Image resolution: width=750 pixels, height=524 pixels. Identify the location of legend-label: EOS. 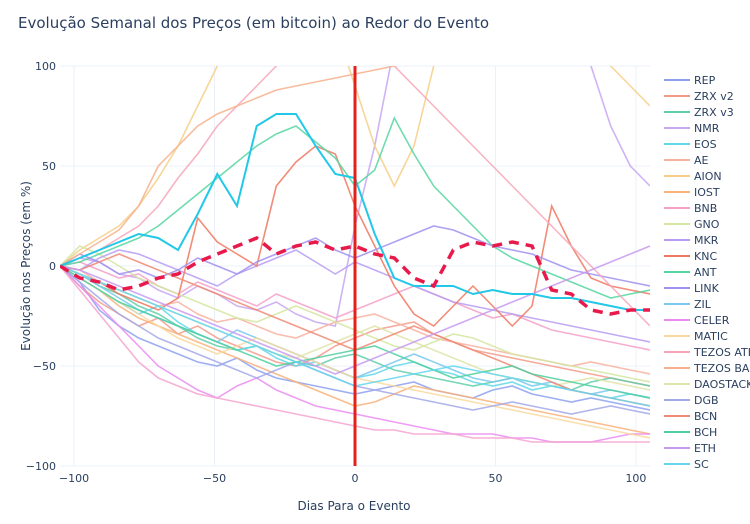
(705, 144).